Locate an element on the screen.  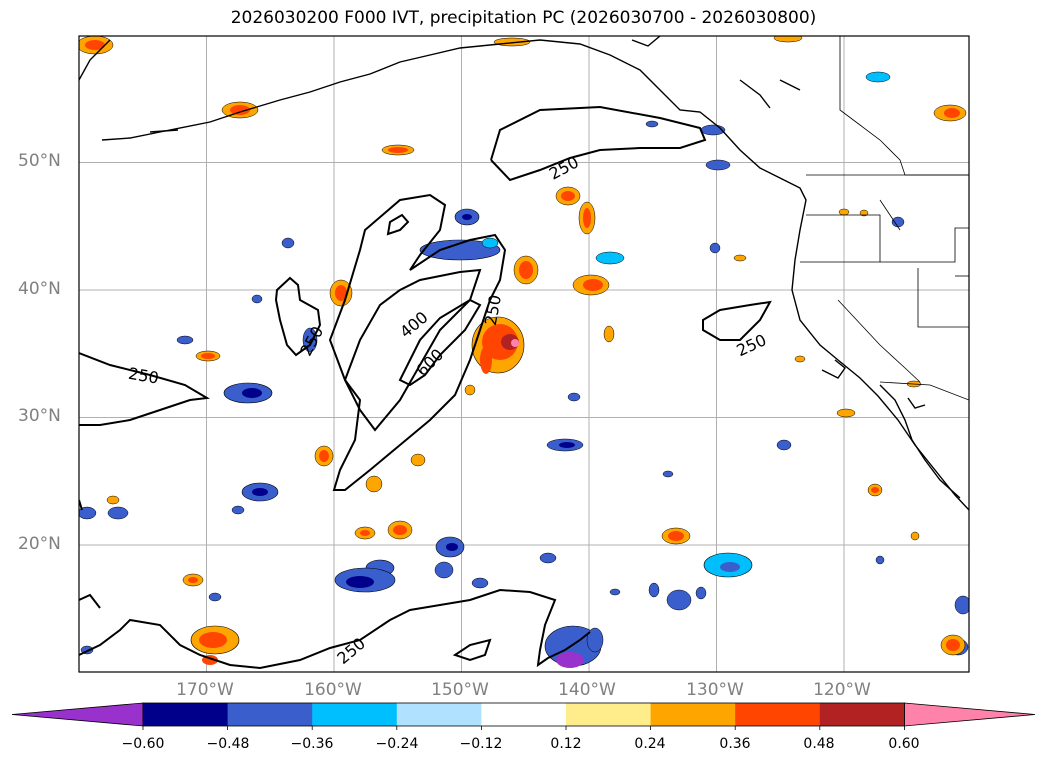
colorbar-extend-min is located at coordinates (77, 714).